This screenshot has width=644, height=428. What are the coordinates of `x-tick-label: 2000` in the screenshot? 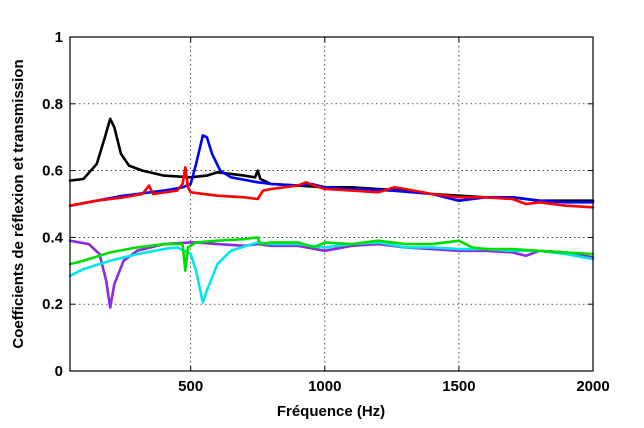 It's located at (592, 386).